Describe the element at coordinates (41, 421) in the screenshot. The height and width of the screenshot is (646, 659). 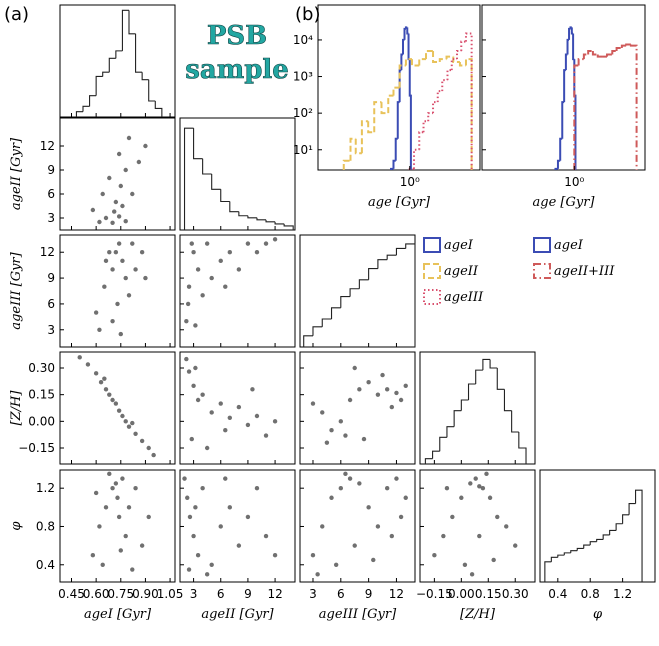
I see `y-tick-label: 0.00` at that location.